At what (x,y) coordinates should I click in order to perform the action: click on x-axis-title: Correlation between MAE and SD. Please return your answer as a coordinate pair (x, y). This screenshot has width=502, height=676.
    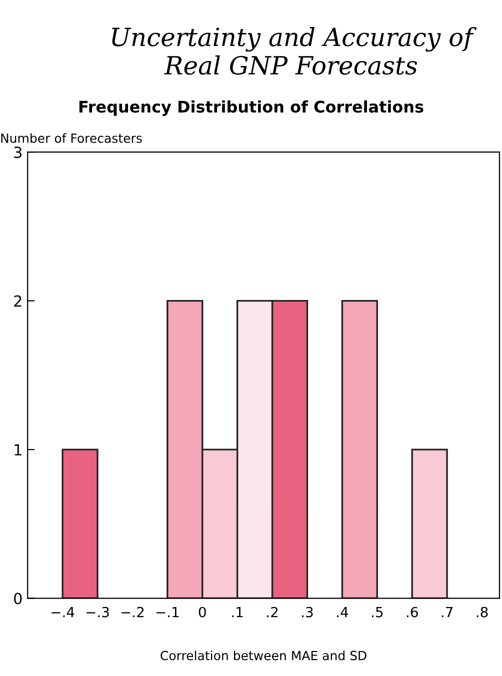
    Looking at the image, I should click on (263, 655).